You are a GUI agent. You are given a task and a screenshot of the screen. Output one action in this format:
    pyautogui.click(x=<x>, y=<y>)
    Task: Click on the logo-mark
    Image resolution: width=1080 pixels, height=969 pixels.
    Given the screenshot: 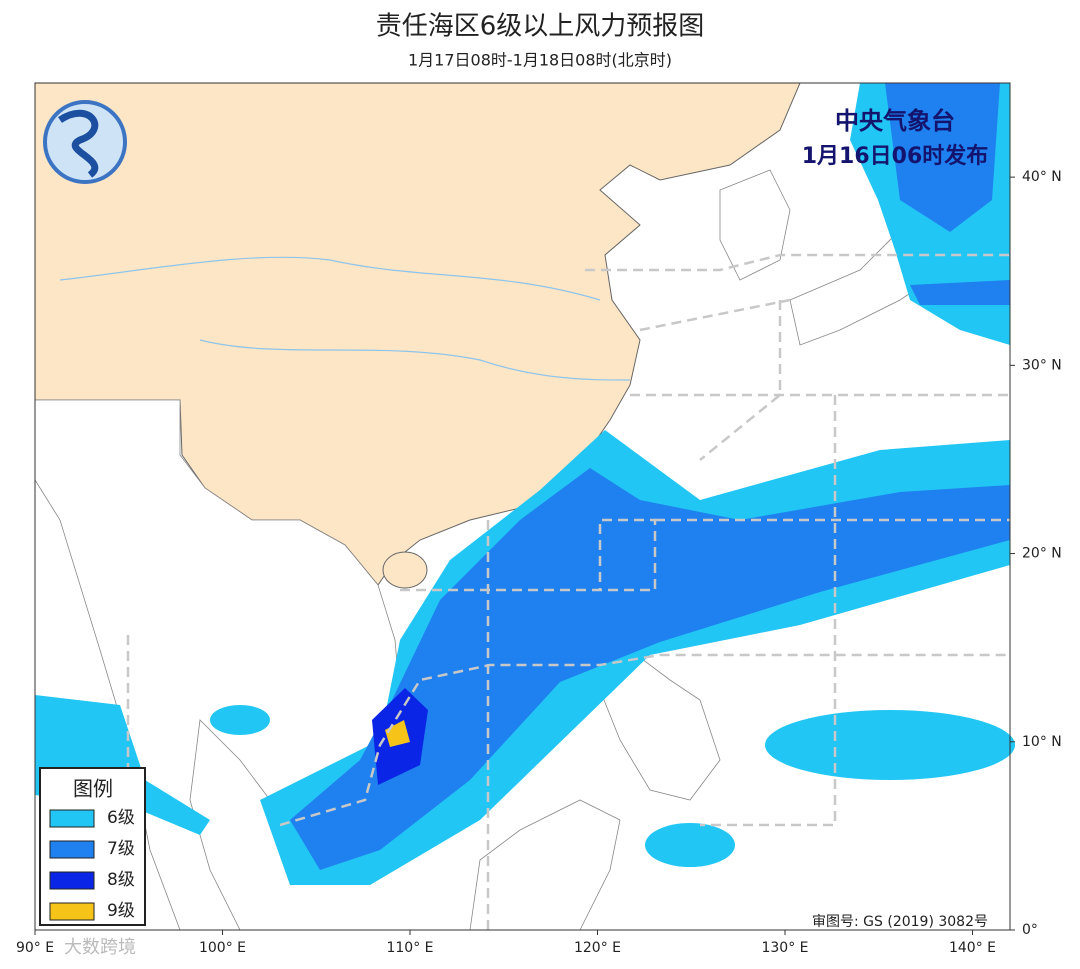 What is the action you would take?
    pyautogui.click(x=78, y=143)
    